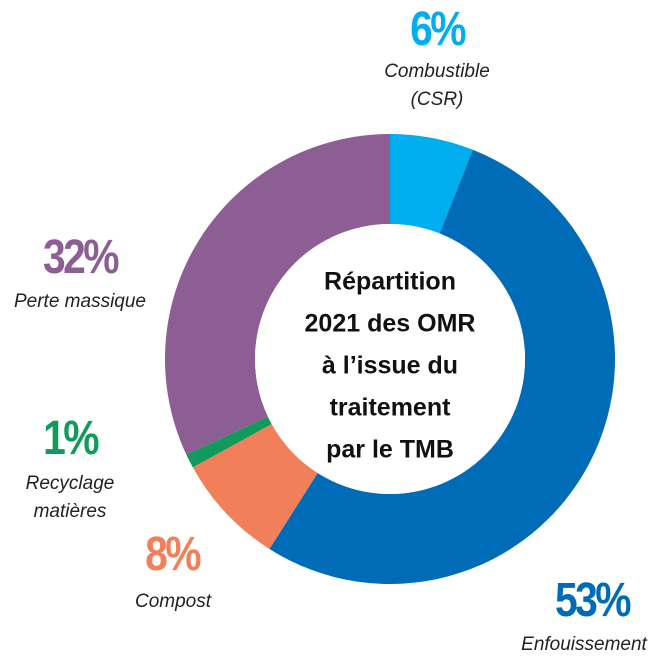 The height and width of the screenshot is (666, 669). Describe the element at coordinates (390, 324) in the screenshot. I see `center-title: 2021 des OMR` at that location.